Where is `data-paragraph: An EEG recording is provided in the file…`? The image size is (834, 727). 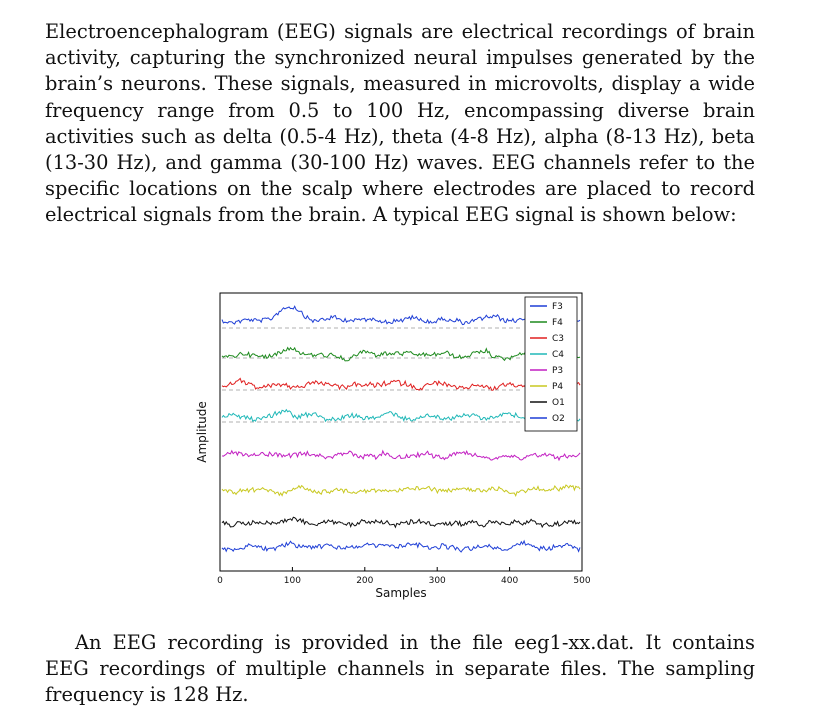
data-paragraph: An EEG recording is provided in the file… is located at coordinates (400, 669).